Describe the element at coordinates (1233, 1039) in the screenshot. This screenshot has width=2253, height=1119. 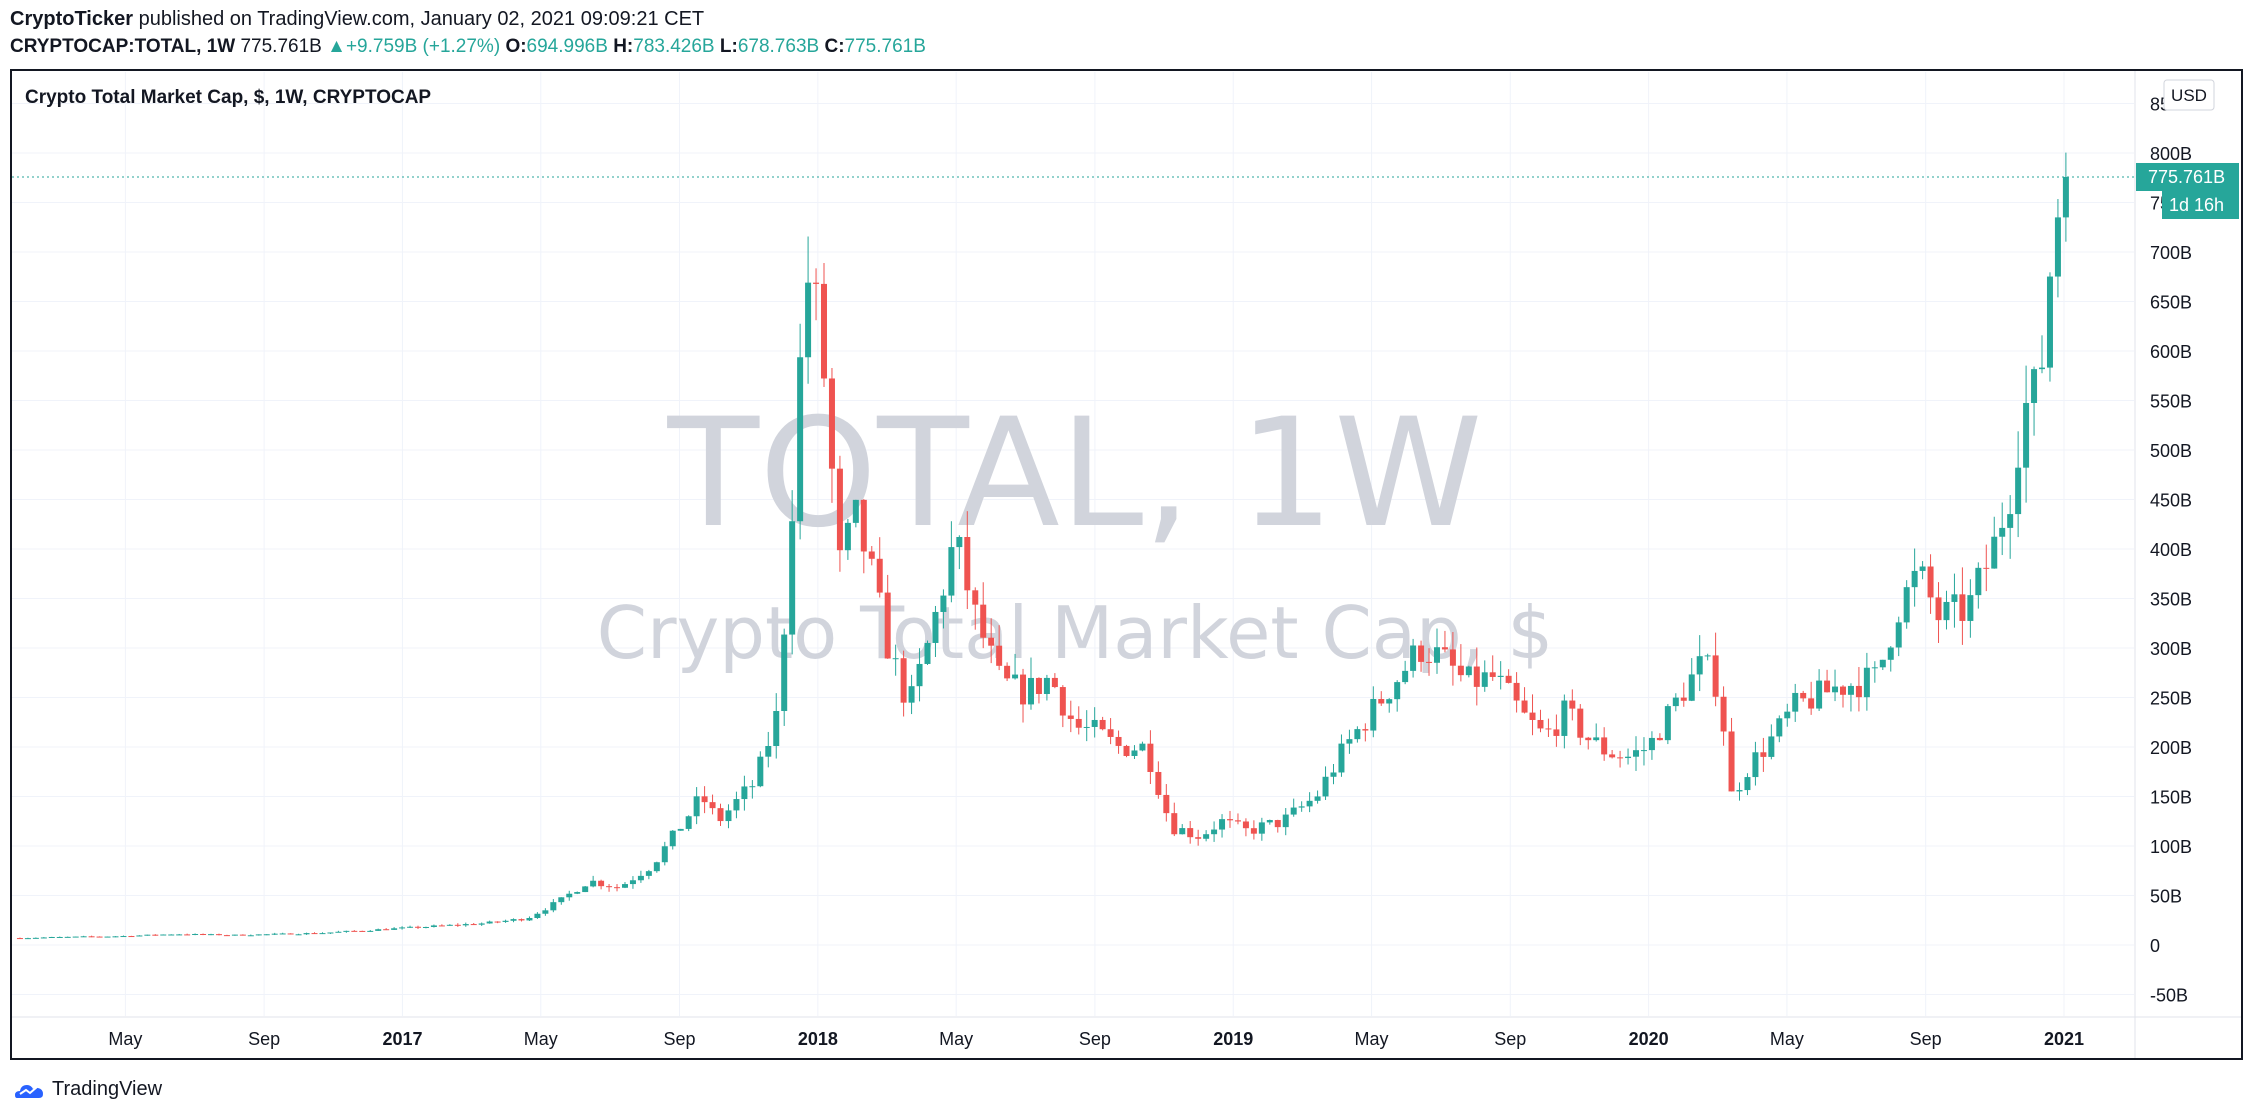
I see `x-tick-label: 2019` at that location.